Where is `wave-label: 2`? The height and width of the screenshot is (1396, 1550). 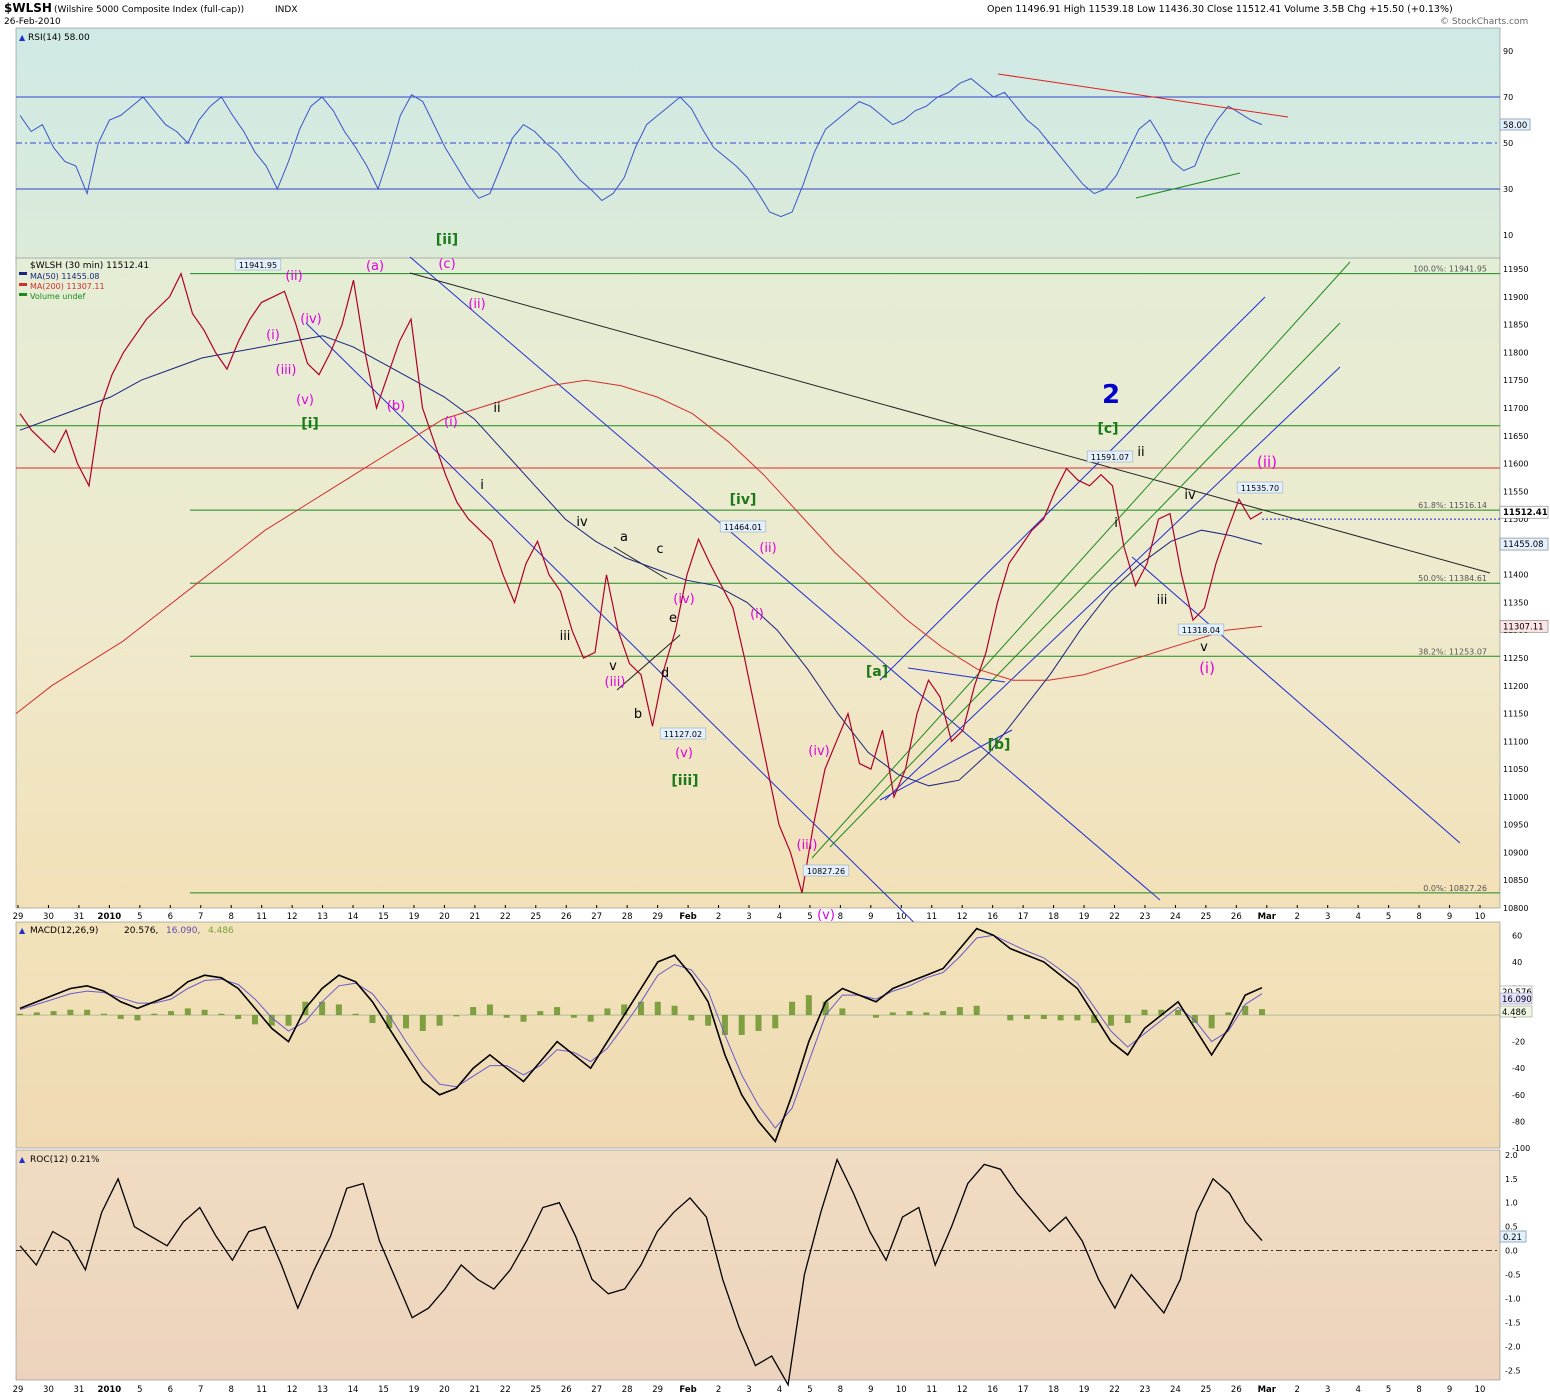
wave-label: 2 is located at coordinates (1111, 395).